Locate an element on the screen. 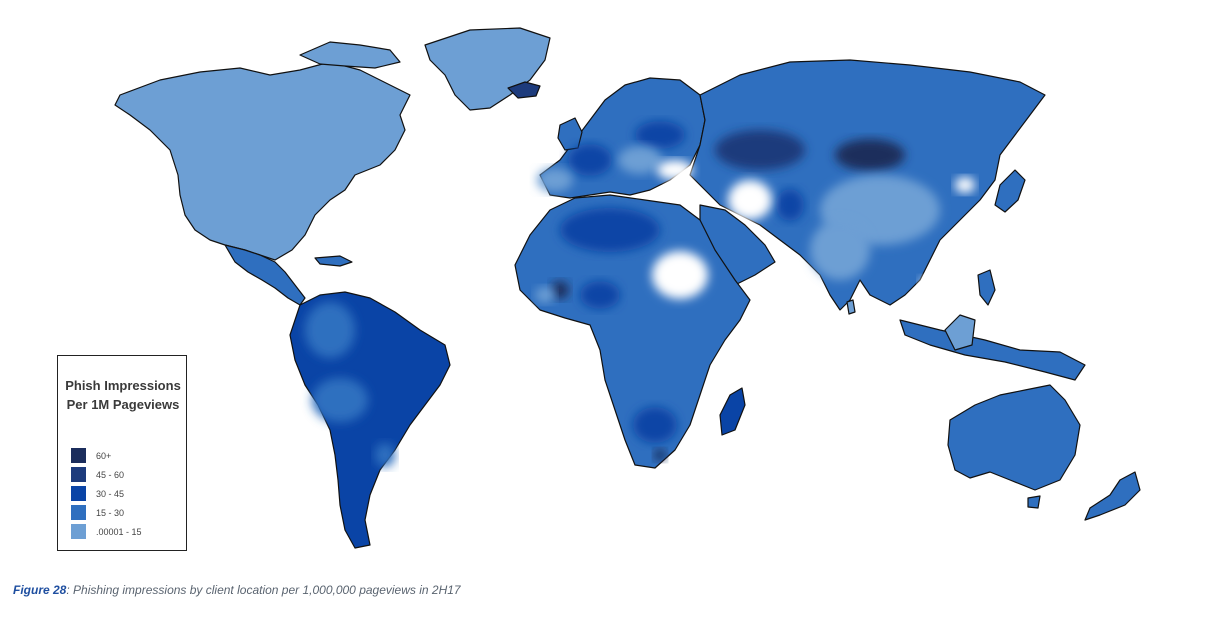  legend-item: .00001 - 15 is located at coordinates (106, 531).